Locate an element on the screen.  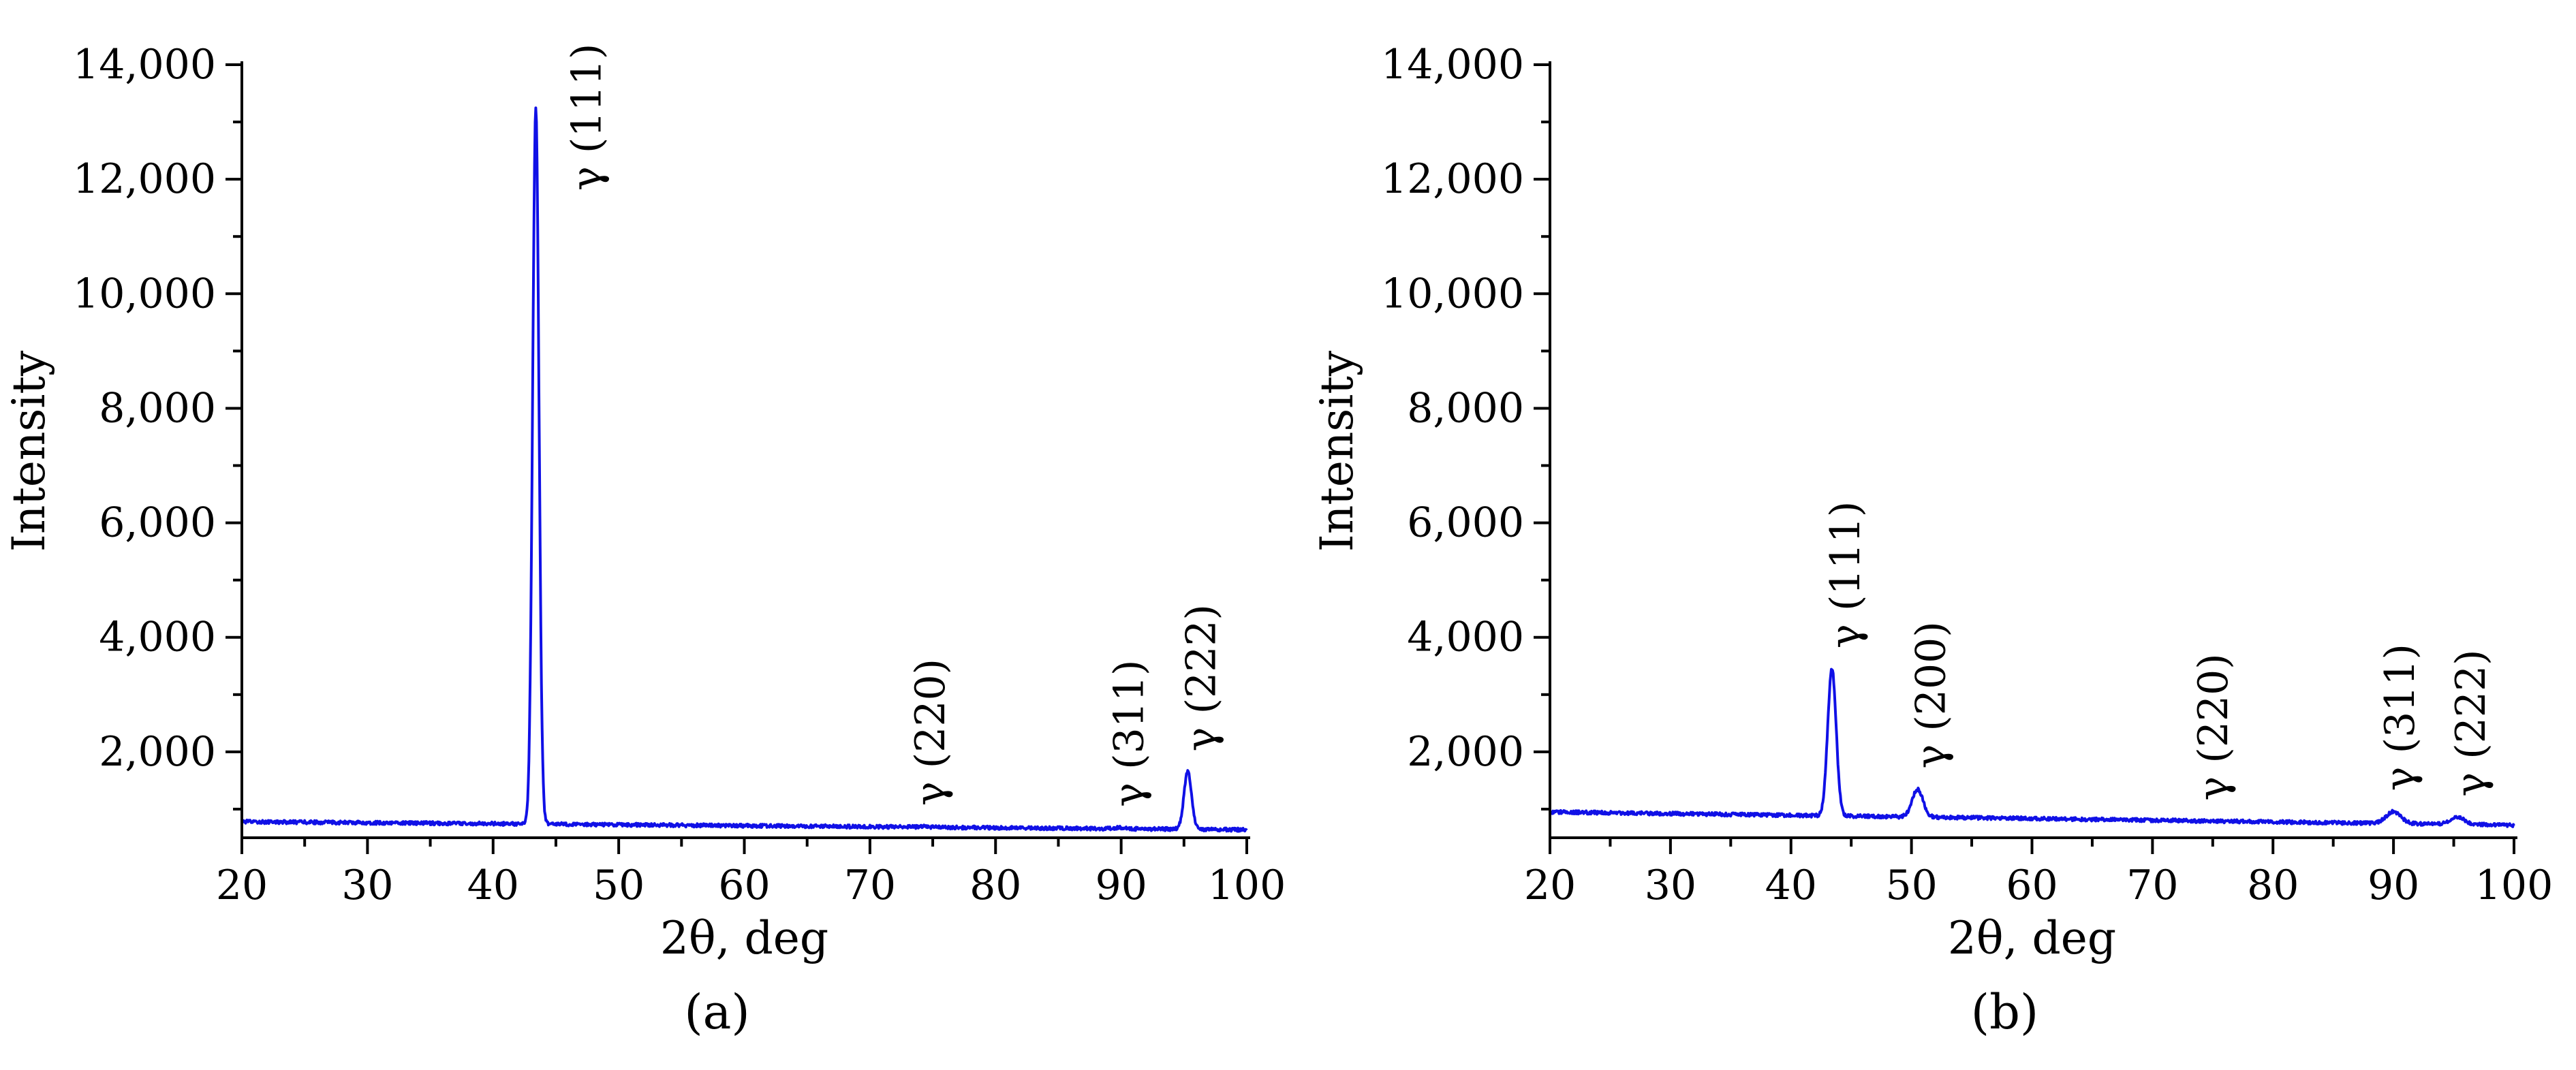
panel-label: (a) is located at coordinates (716, 1012).